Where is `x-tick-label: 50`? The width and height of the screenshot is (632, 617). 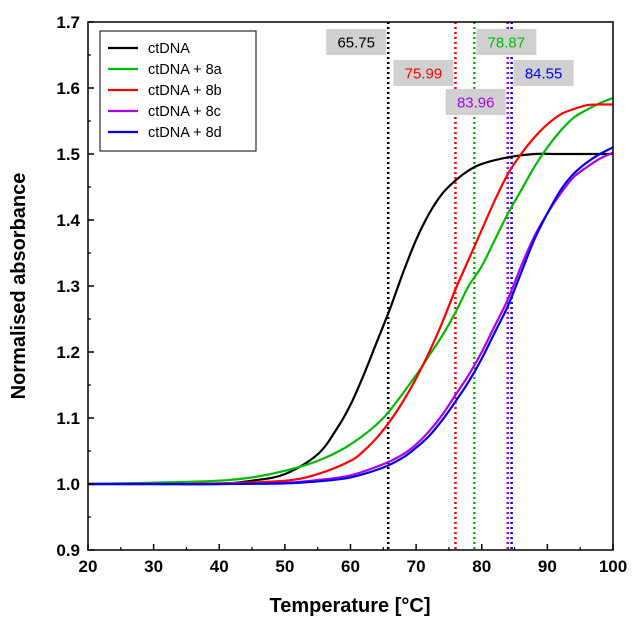 x-tick-label: 50 is located at coordinates (284, 566).